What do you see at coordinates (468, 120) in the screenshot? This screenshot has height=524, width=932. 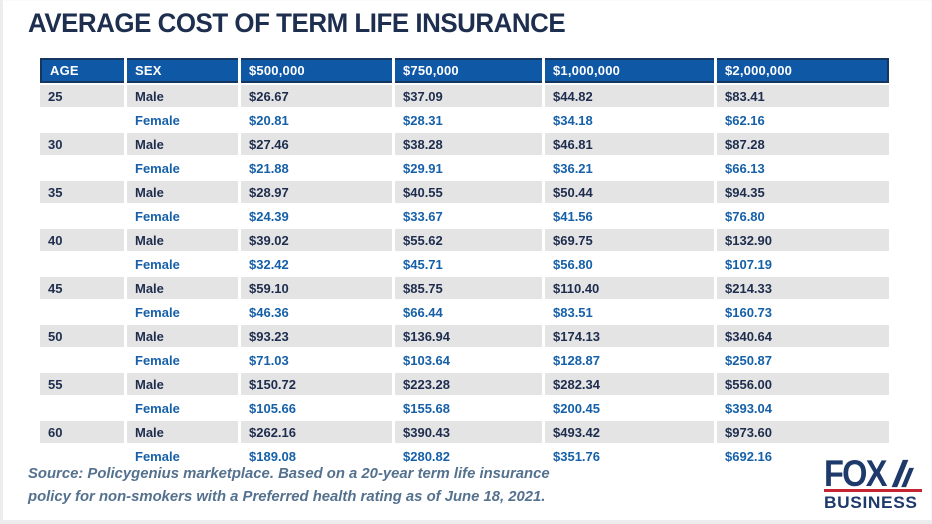 I see `rate-cell: $28.31` at bounding box center [468, 120].